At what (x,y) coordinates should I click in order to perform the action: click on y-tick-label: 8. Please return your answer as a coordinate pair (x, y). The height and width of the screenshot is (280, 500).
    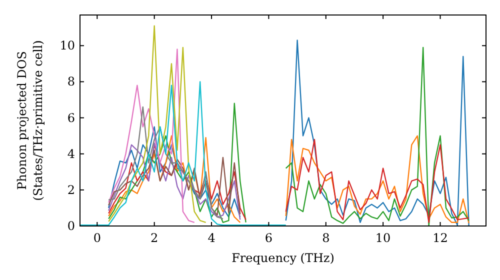
    Looking at the image, I should click on (71, 81).